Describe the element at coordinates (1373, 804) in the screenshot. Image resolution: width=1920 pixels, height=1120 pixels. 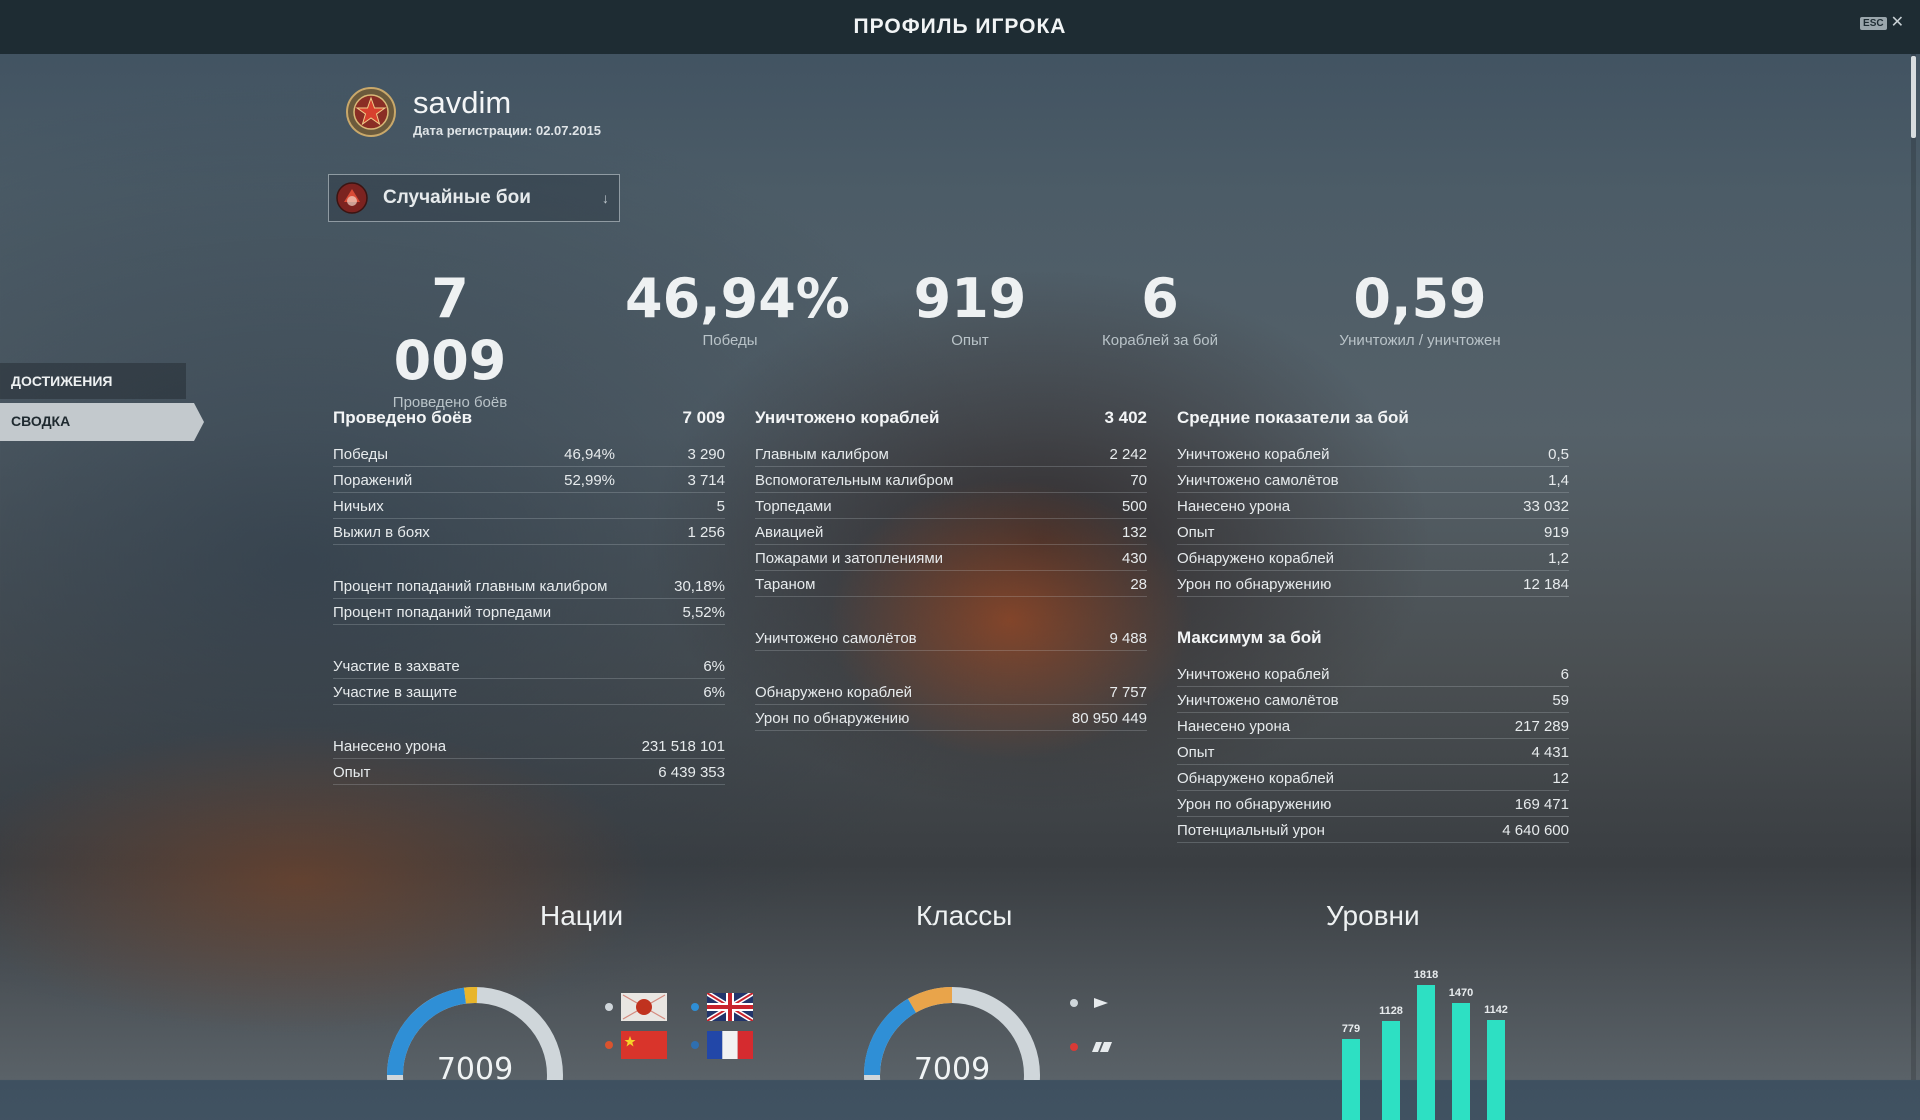
I see `stat-row: Урон по обнаружению 169 471` at that location.